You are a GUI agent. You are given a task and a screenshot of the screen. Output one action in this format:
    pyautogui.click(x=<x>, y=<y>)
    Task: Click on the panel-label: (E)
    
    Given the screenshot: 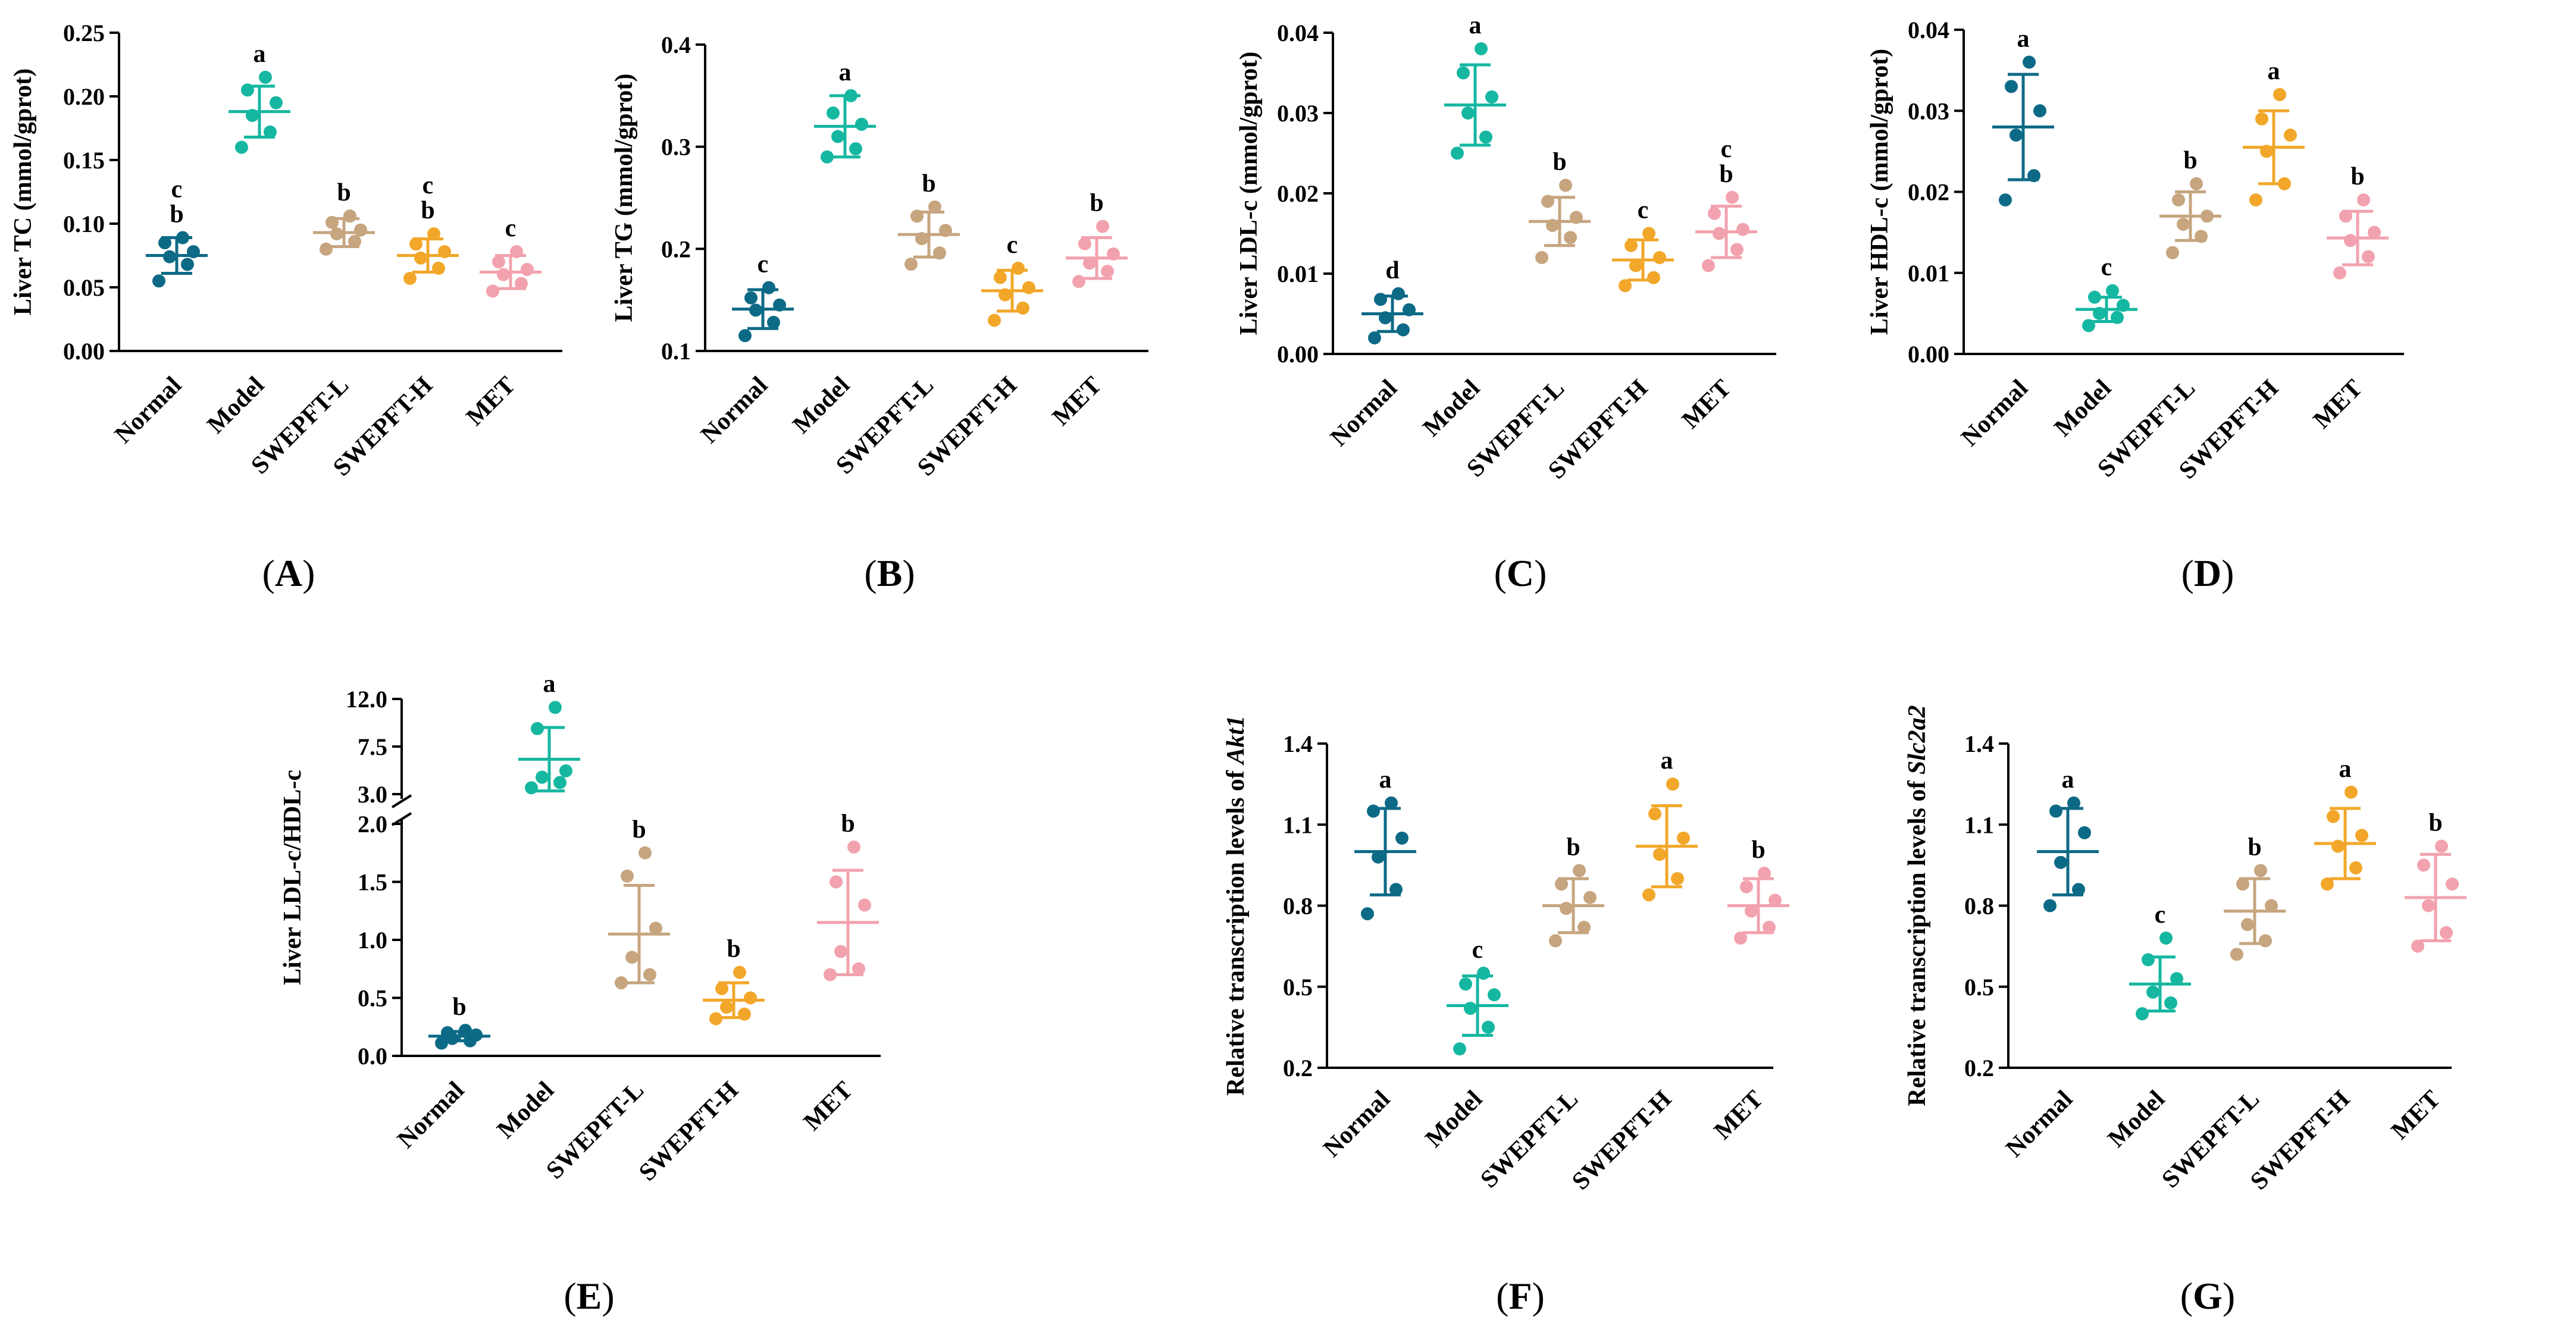 What is the action you would take?
    pyautogui.click(x=589, y=1296)
    